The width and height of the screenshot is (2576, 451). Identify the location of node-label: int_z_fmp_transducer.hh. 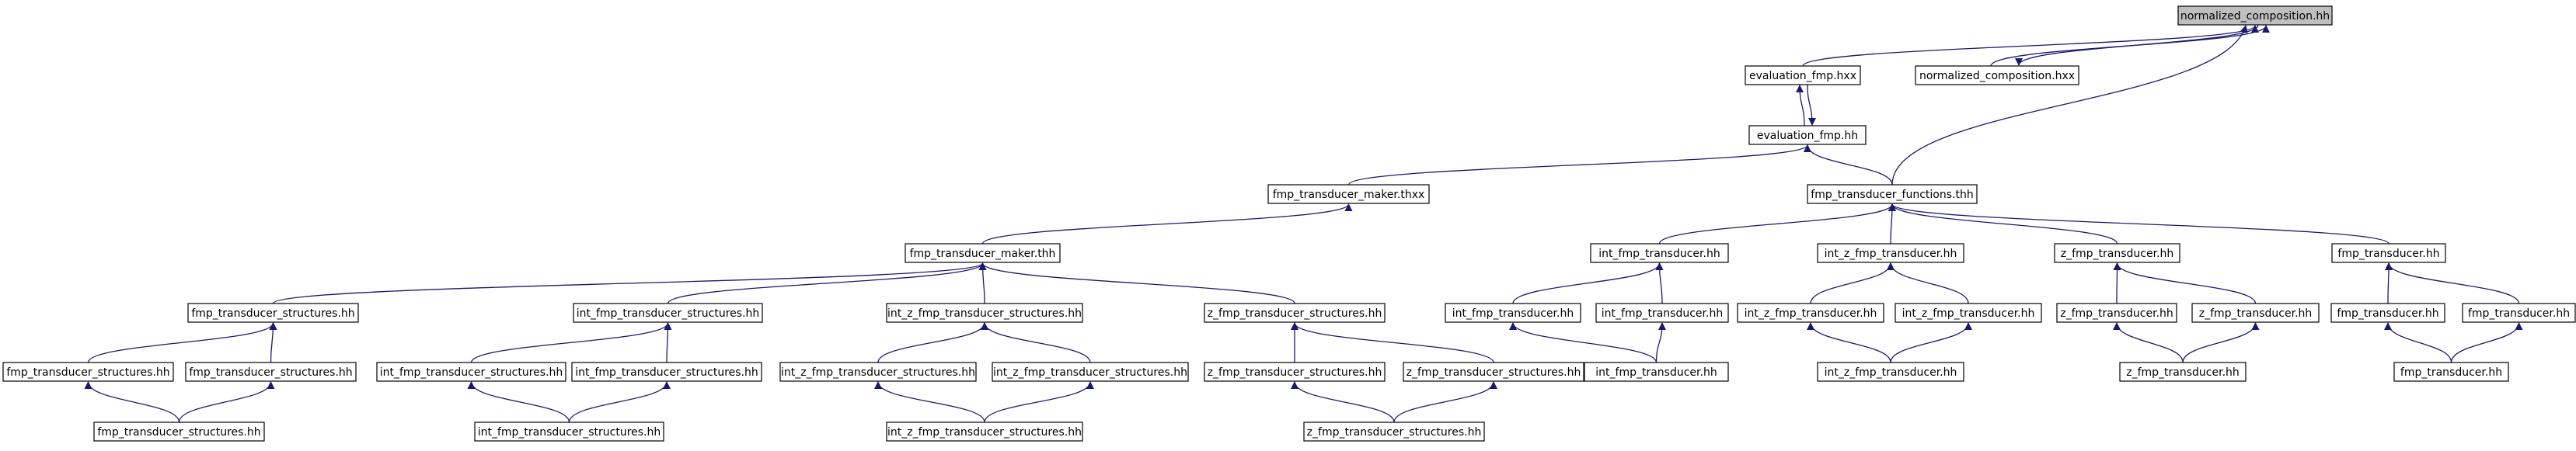
(1891, 254).